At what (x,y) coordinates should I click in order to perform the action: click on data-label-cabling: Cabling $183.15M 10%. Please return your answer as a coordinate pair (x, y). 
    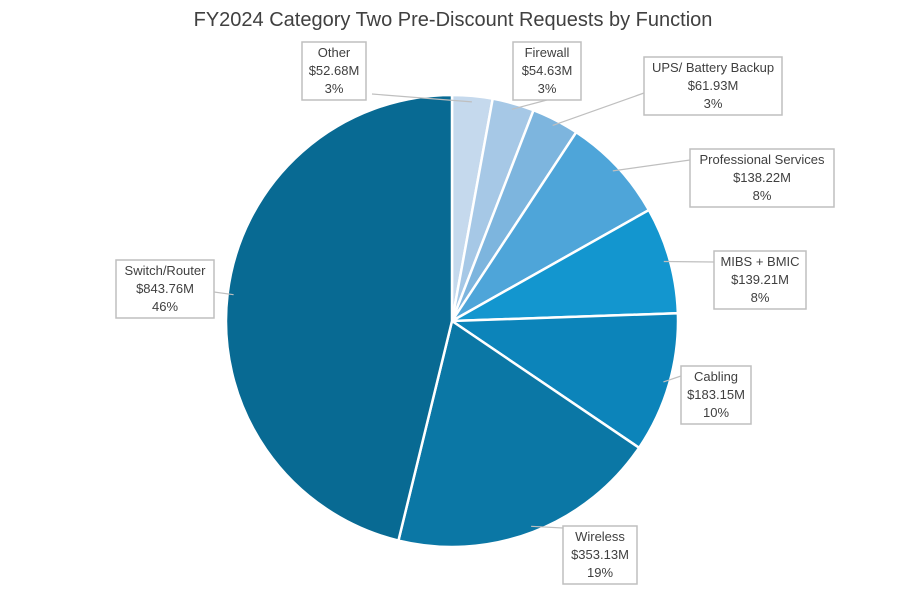
    Looking at the image, I should click on (716, 395).